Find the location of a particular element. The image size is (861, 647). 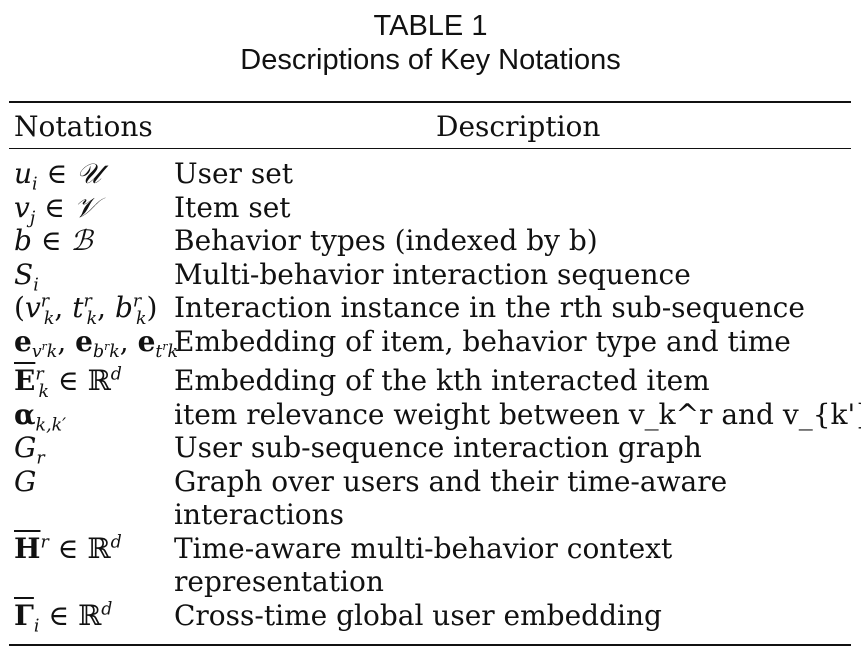

description-cell: User set is located at coordinates (234, 173).